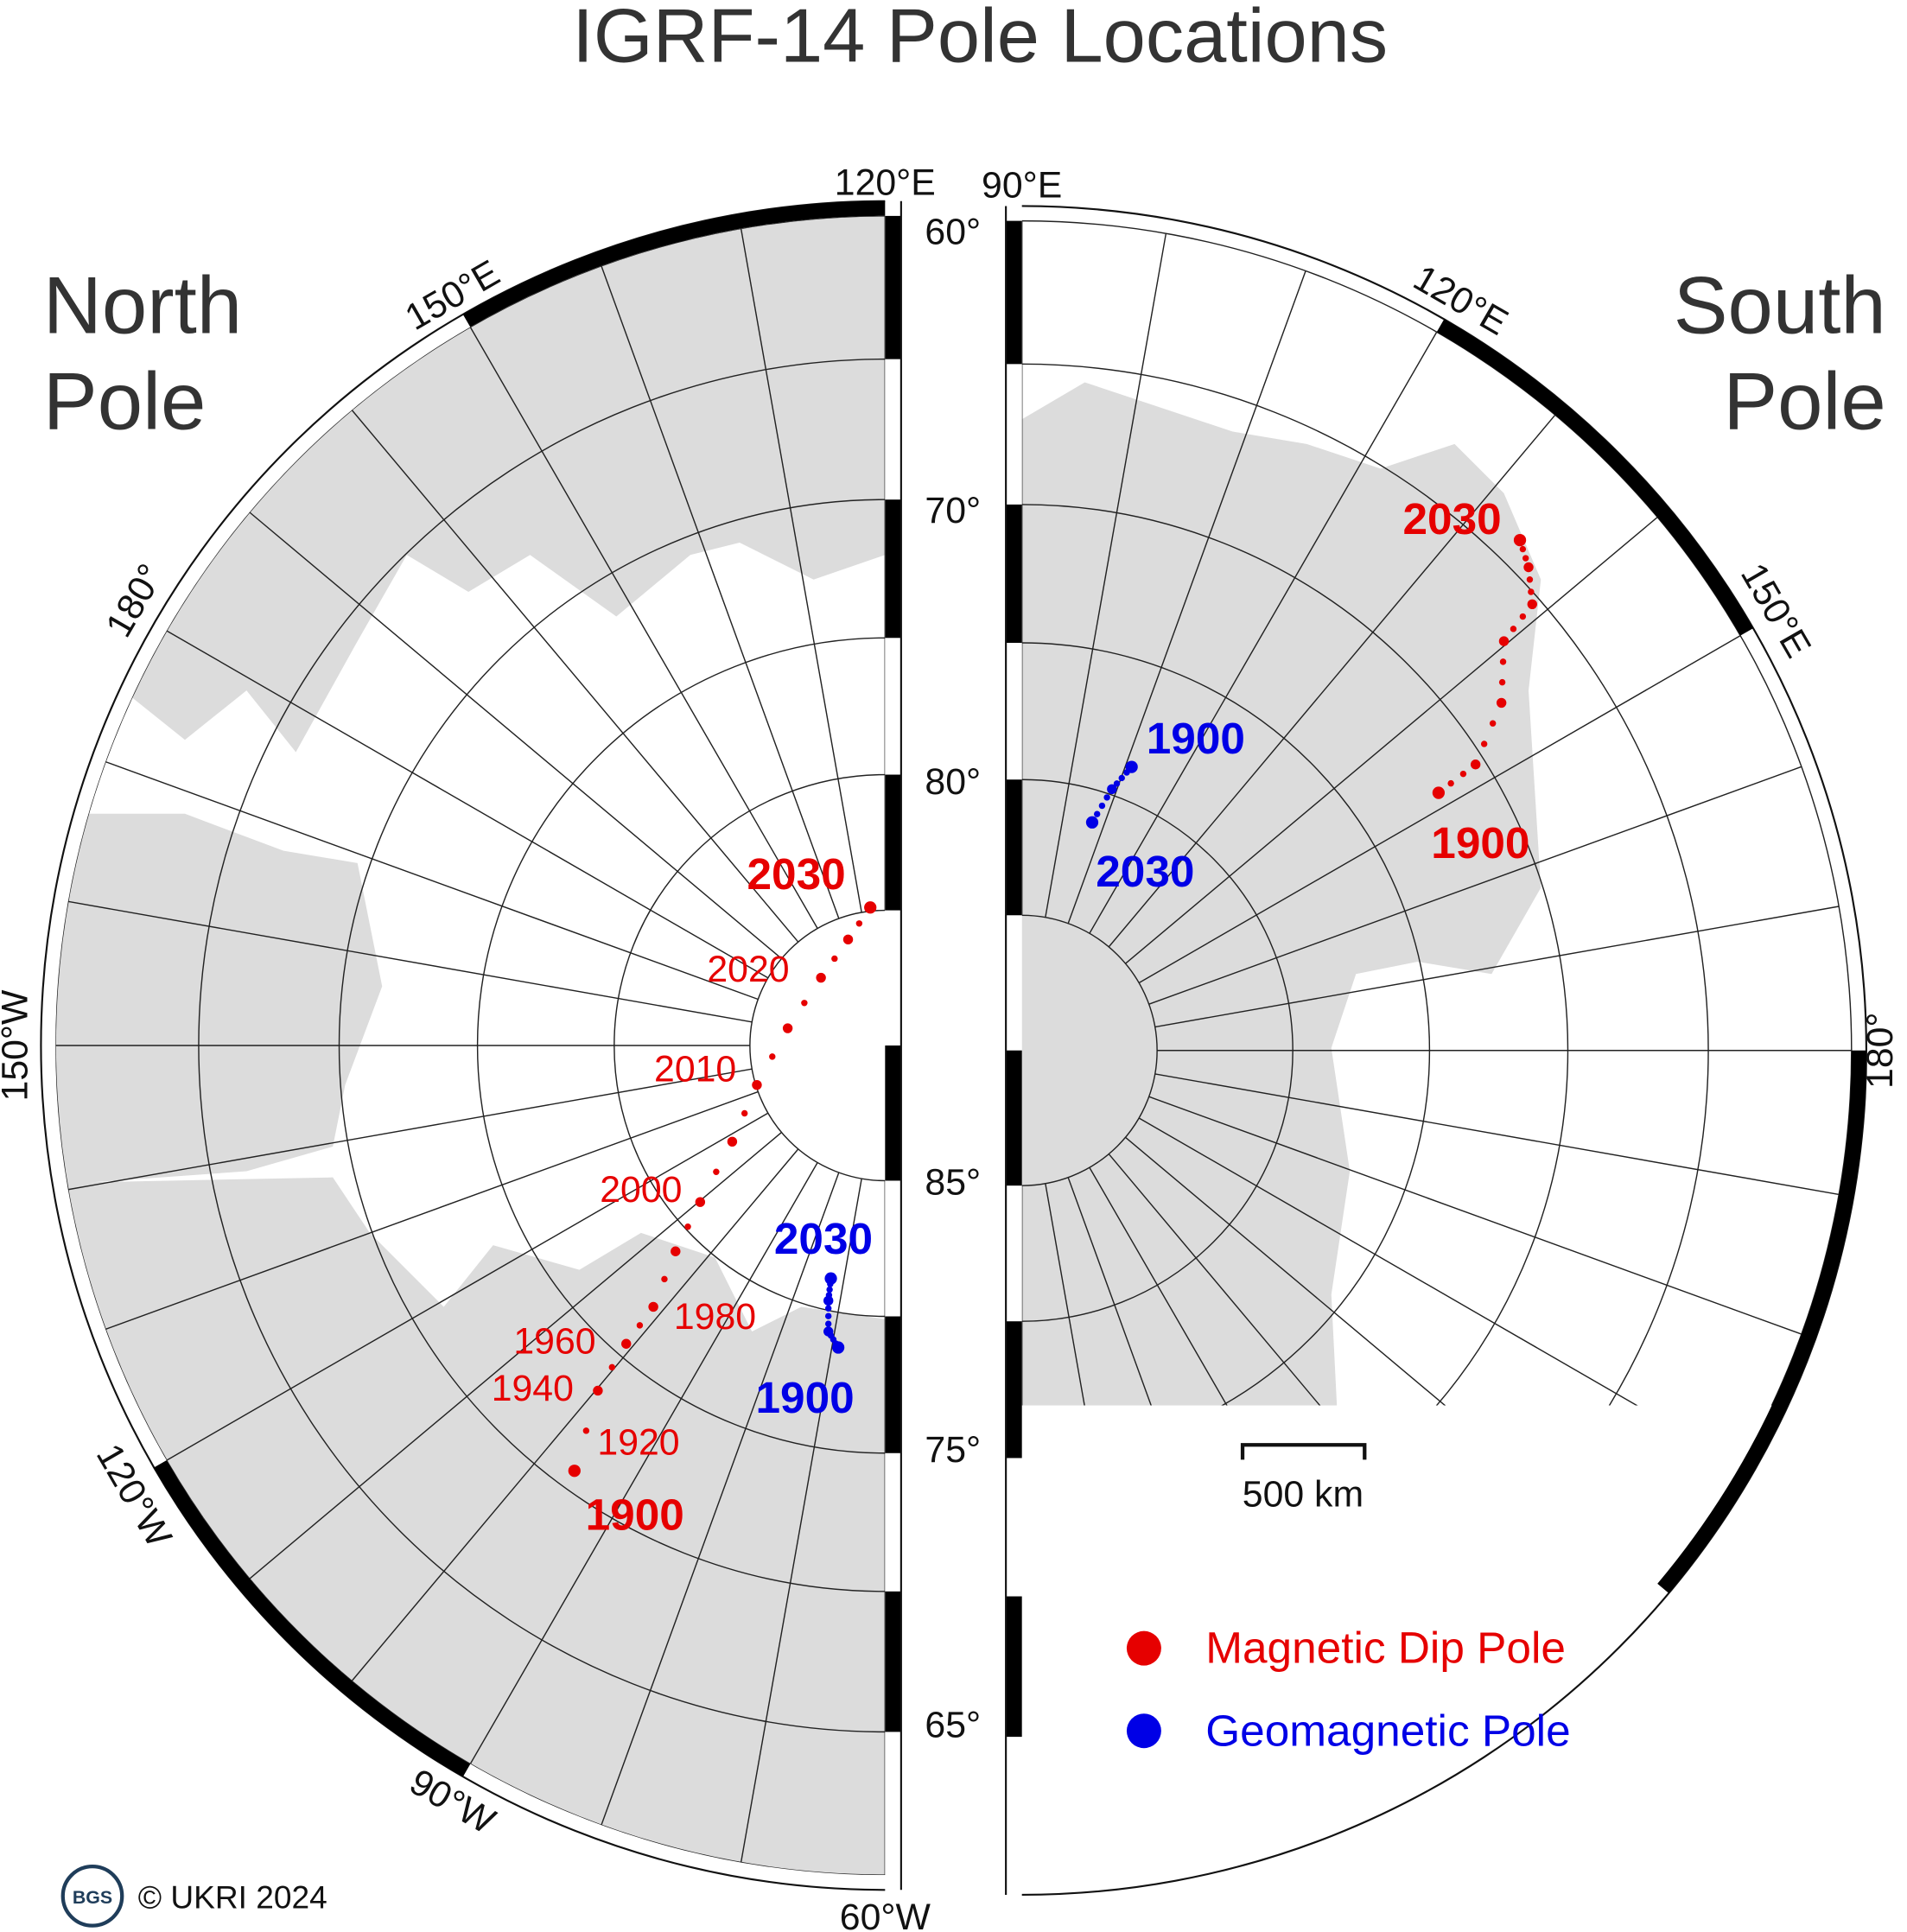 This screenshot has width=1907, height=1932. I want to click on latitude-label: 70°, so click(953, 510).